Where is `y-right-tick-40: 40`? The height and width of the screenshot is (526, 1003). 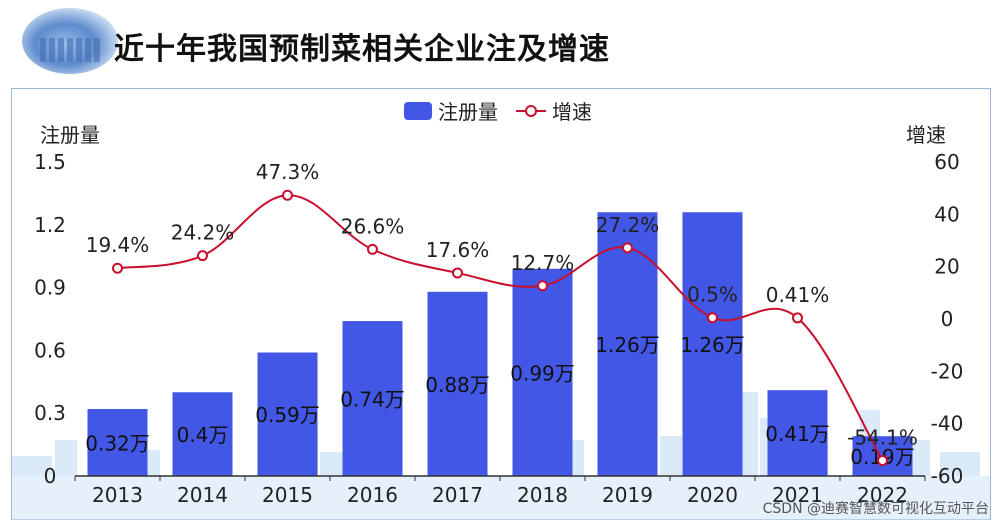 y-right-tick-40: 40 is located at coordinates (946, 214).